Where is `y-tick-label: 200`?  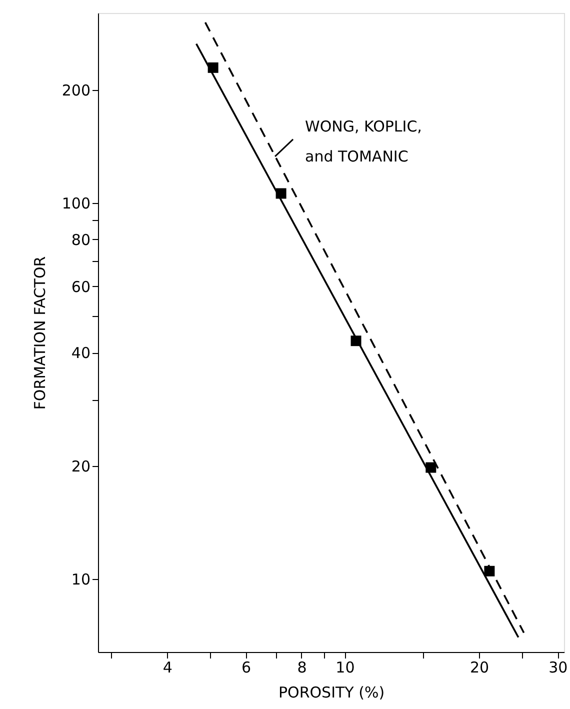 y-tick-label: 200 is located at coordinates (76, 90).